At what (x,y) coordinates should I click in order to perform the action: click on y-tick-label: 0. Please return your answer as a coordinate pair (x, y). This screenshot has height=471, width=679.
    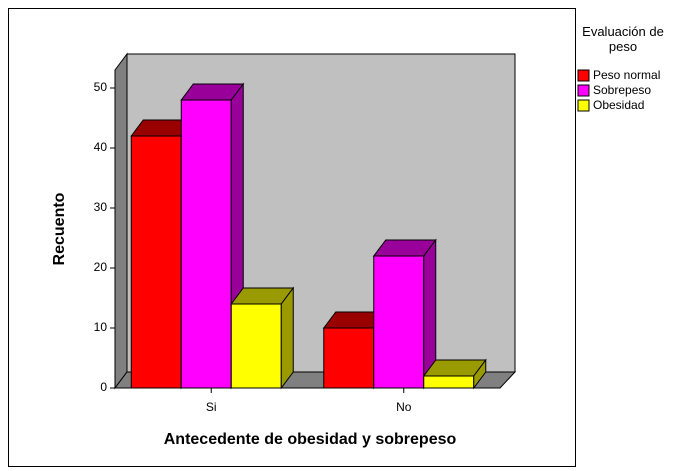
    Looking at the image, I should click on (103, 387).